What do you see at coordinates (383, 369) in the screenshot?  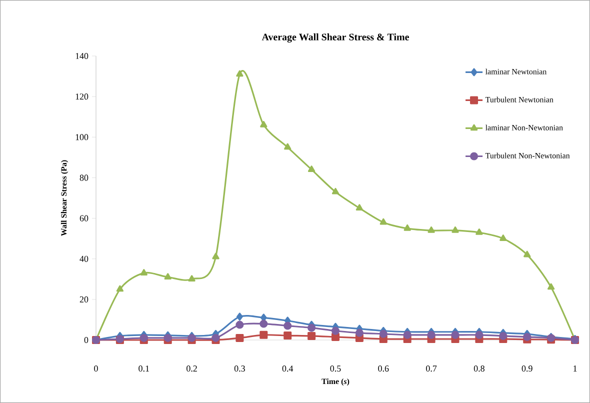 I see `x-tick-label: 0.6` at bounding box center [383, 369].